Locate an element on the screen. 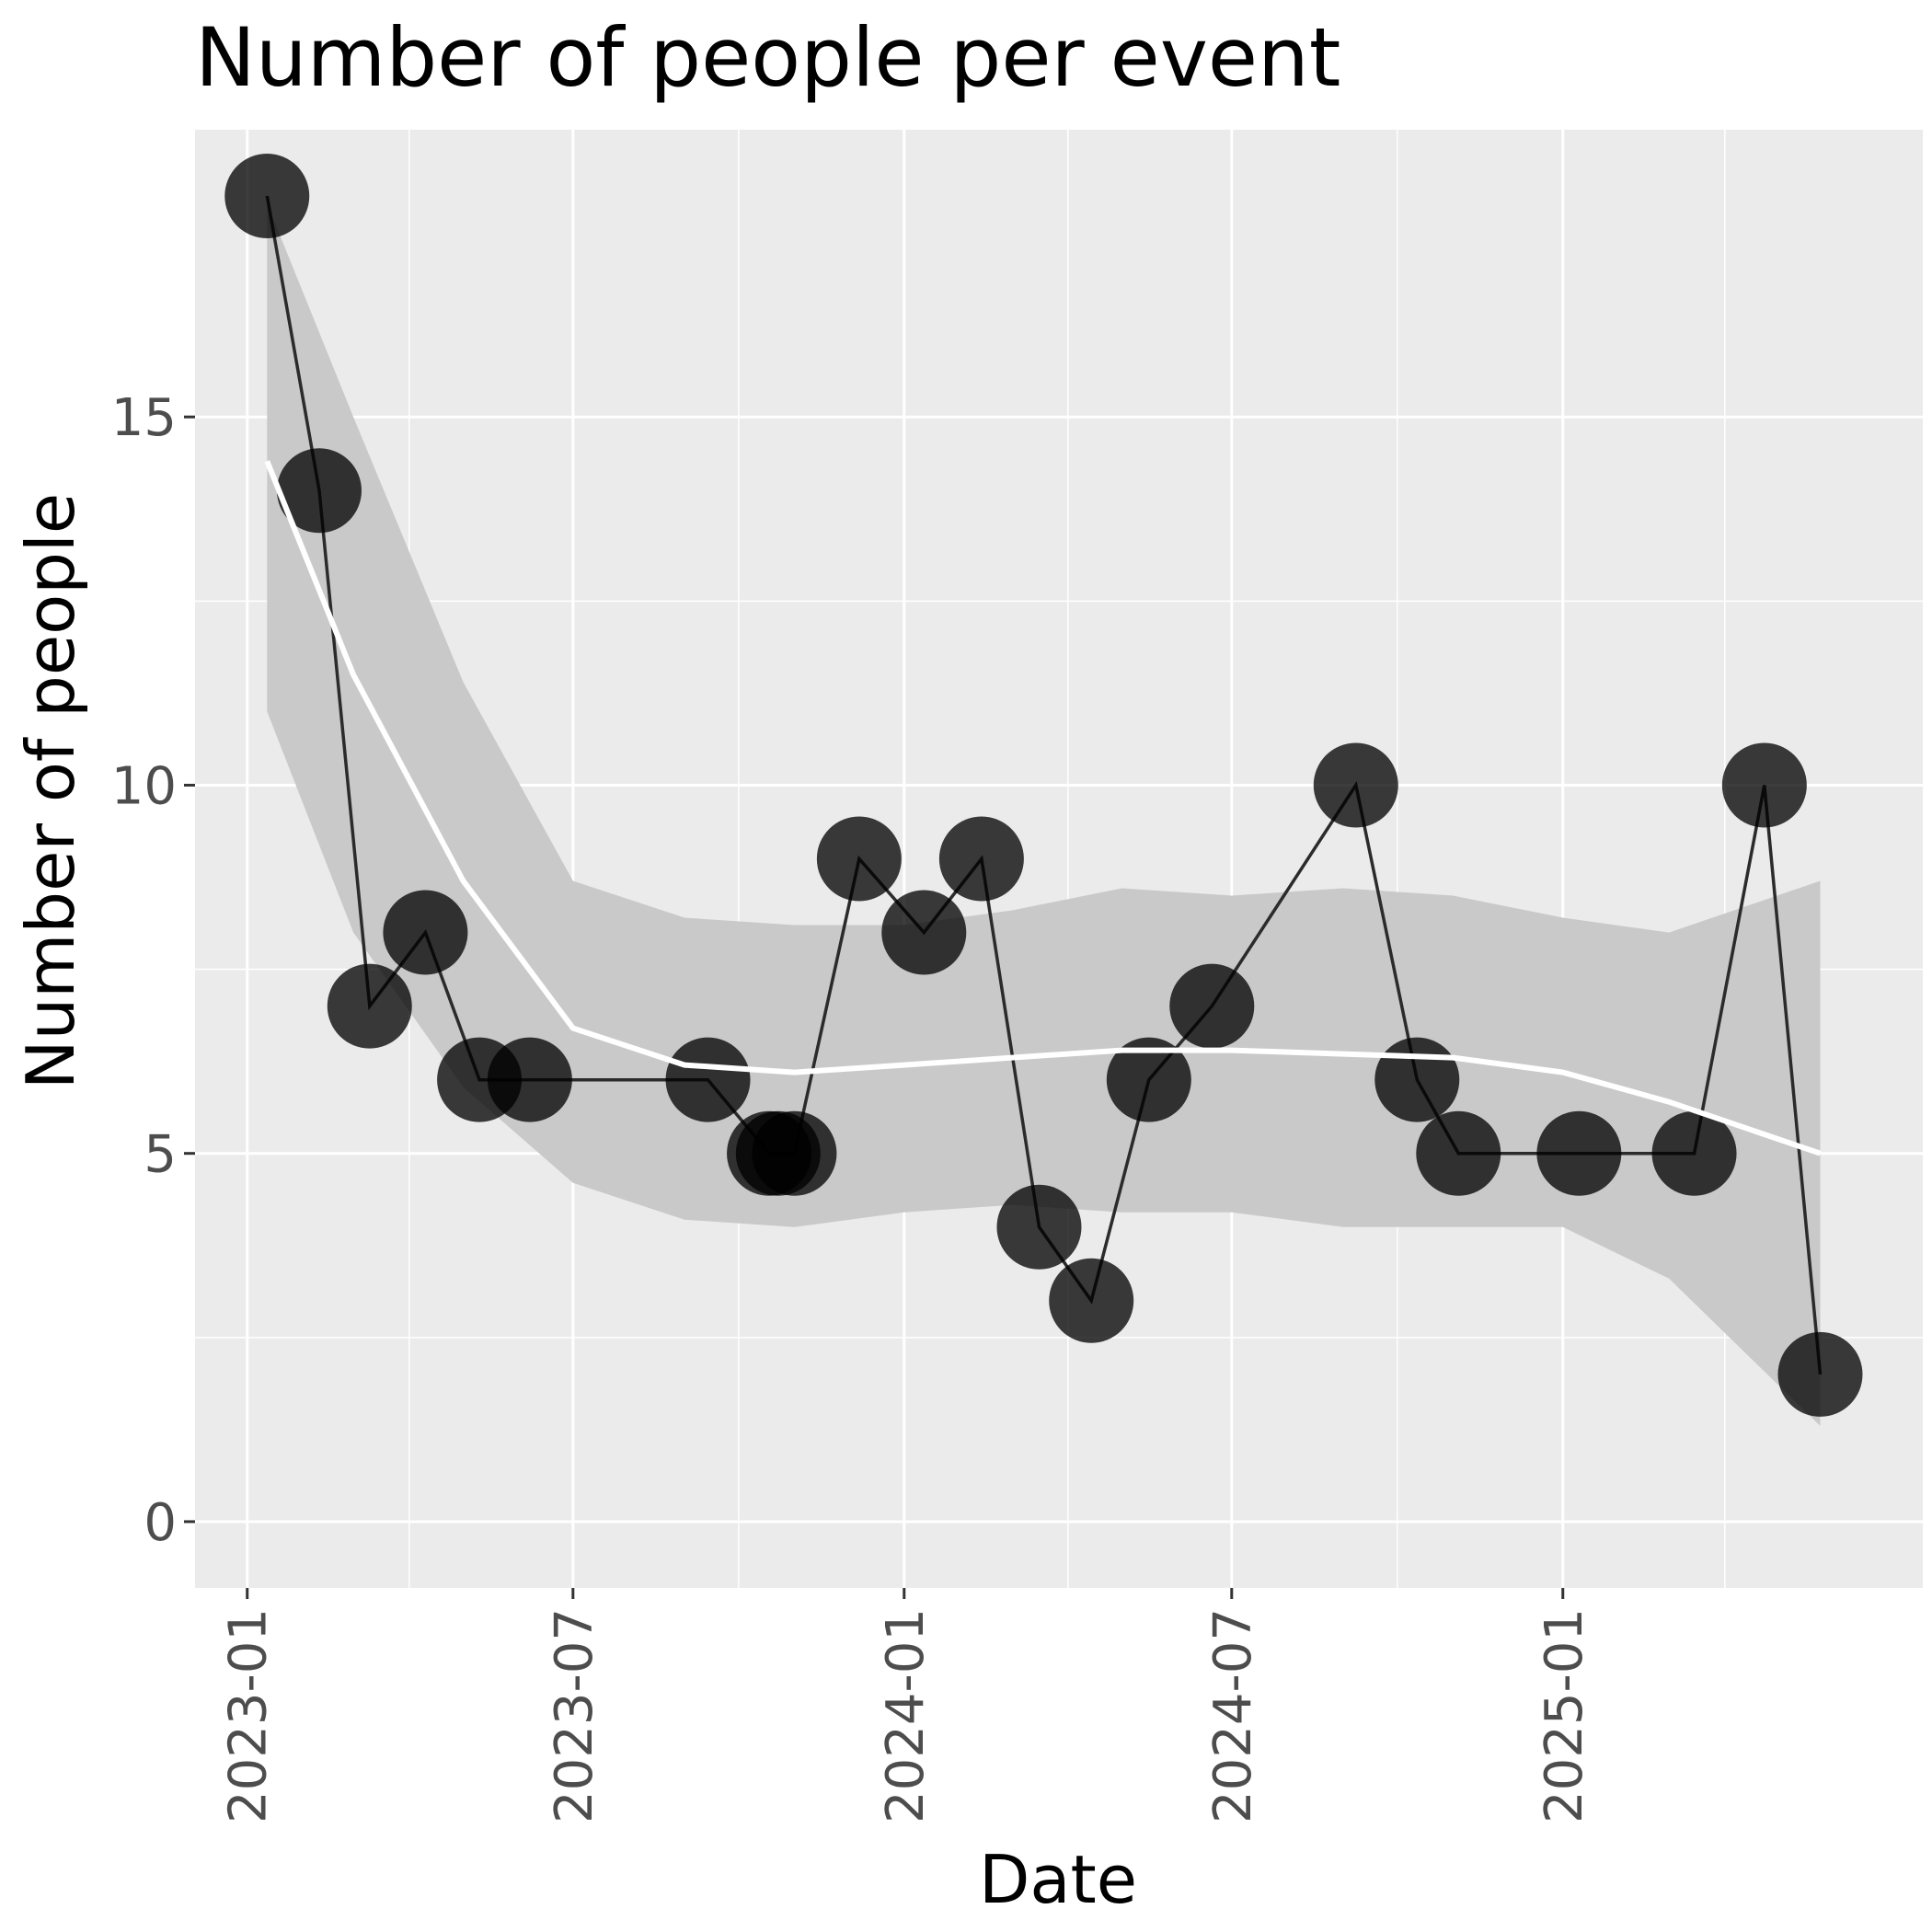 This screenshot has height=1932, width=1932. y-tick-label: 0 is located at coordinates (160, 1523).